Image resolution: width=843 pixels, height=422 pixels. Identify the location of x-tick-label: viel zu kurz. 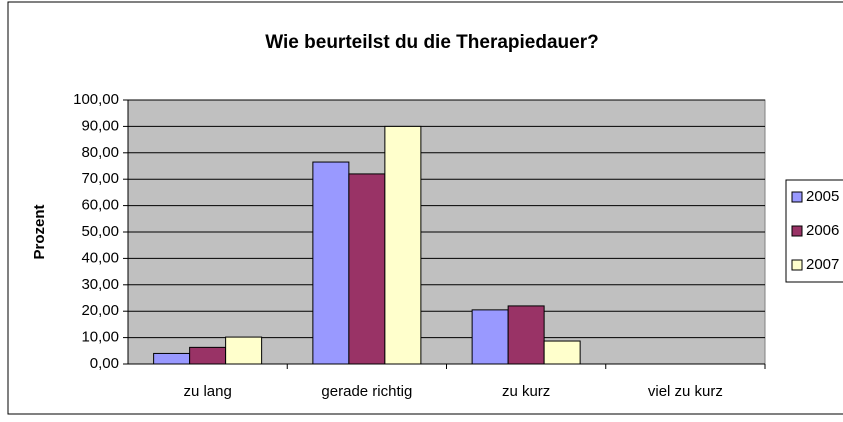
(685, 391).